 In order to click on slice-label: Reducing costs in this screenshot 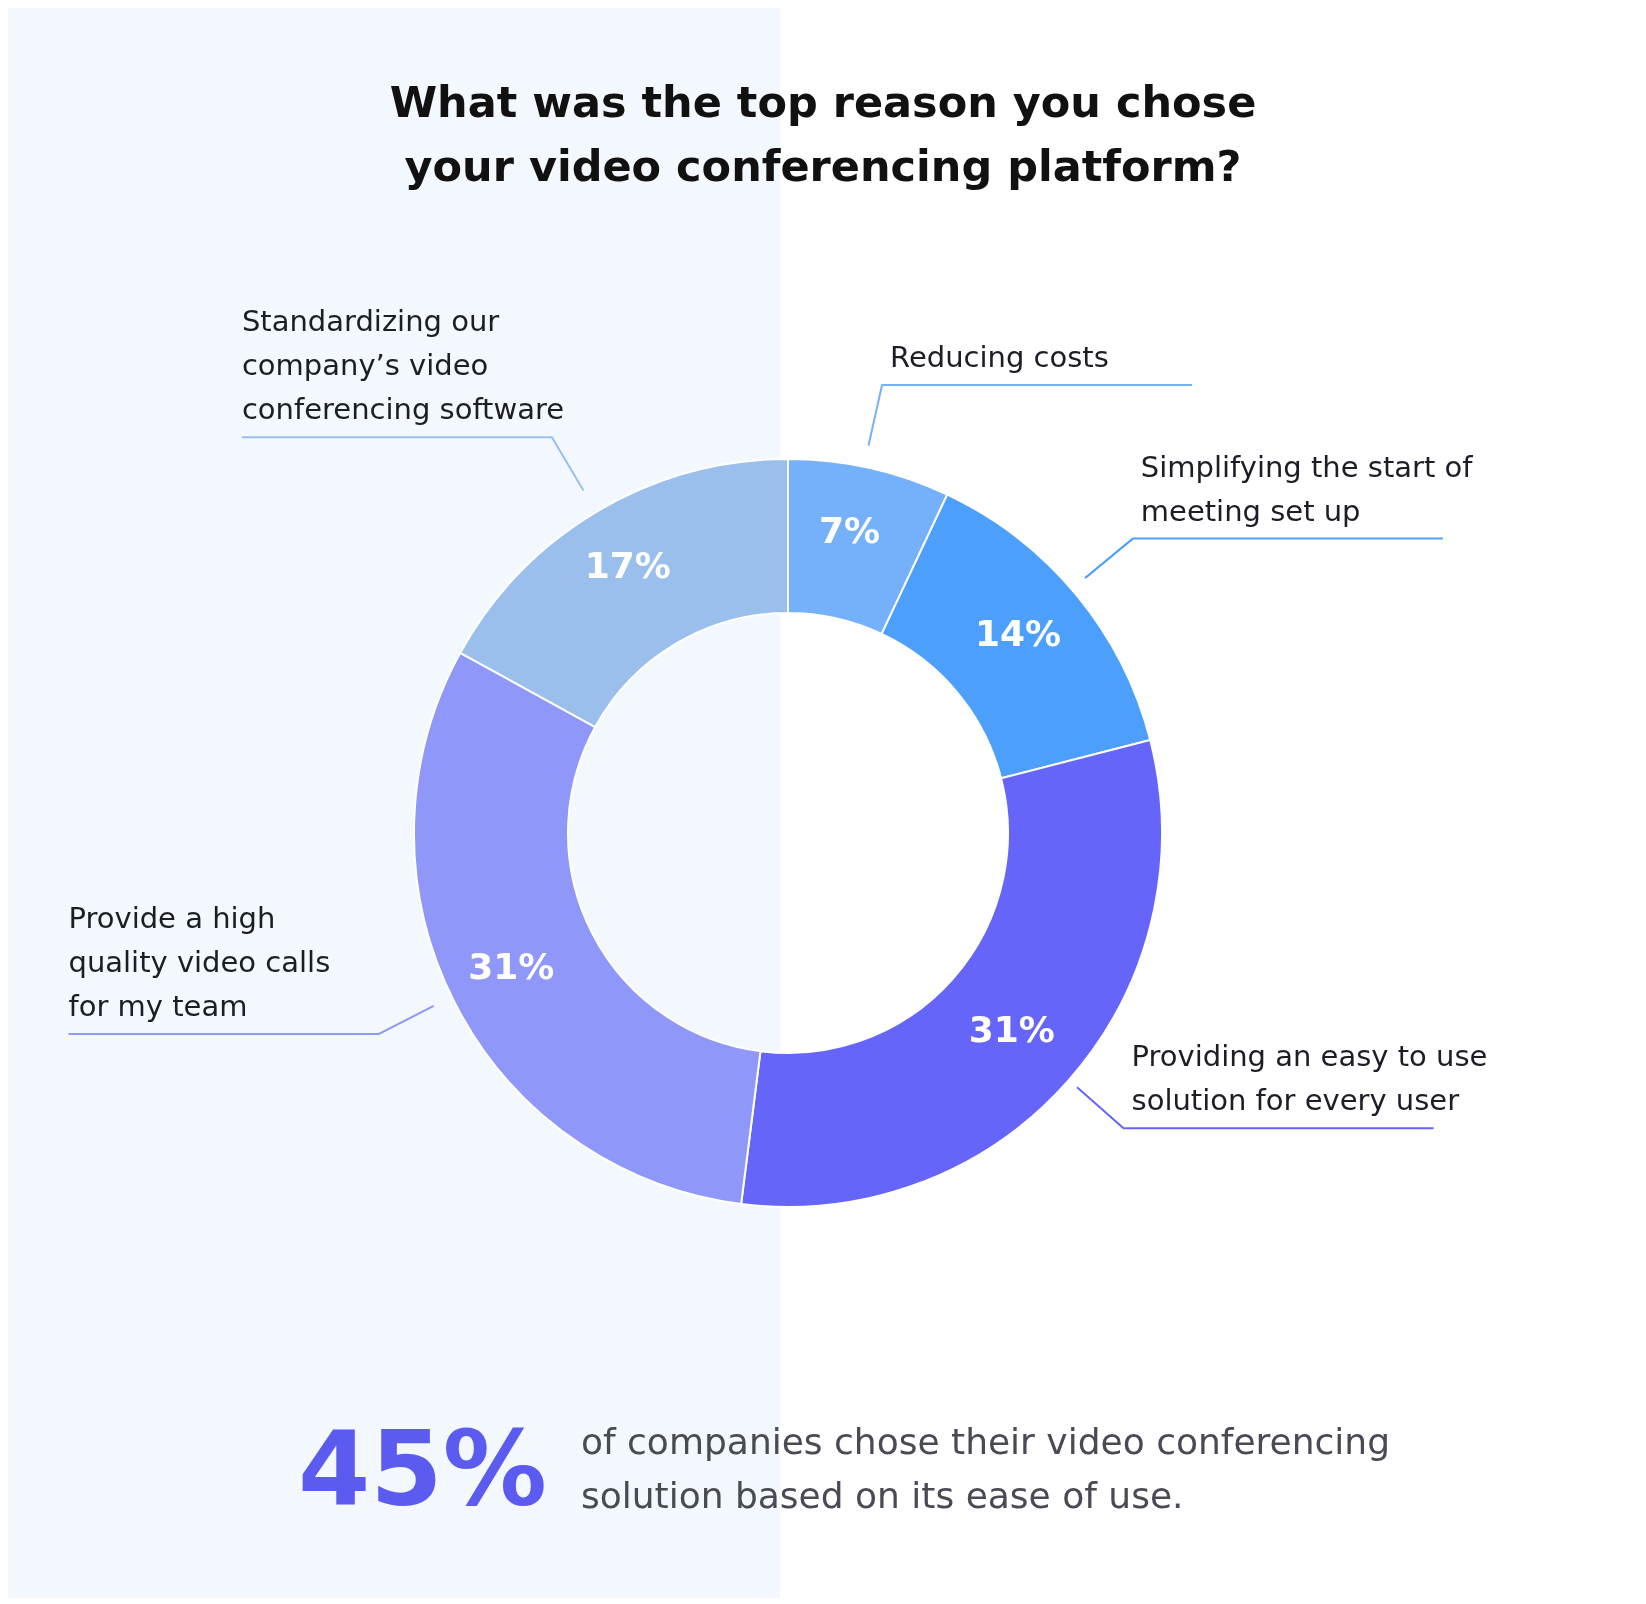, I will do `click(999, 356)`.